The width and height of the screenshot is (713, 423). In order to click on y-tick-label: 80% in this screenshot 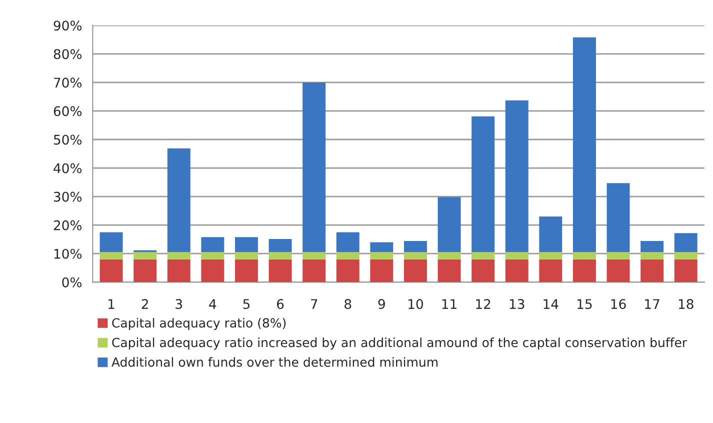, I will do `click(68, 54)`.